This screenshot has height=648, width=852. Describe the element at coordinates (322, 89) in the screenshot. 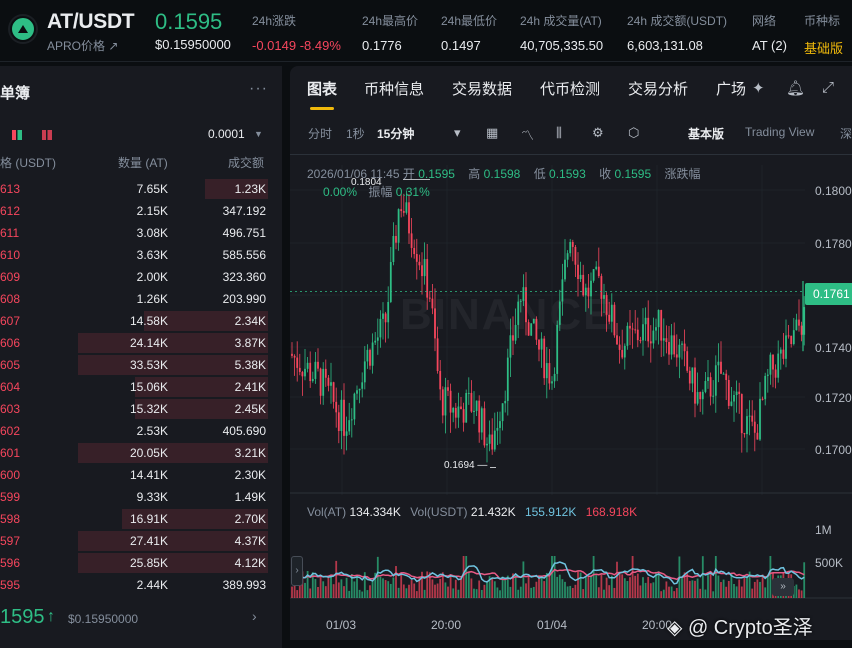

I see `tab-0: 图表` at that location.